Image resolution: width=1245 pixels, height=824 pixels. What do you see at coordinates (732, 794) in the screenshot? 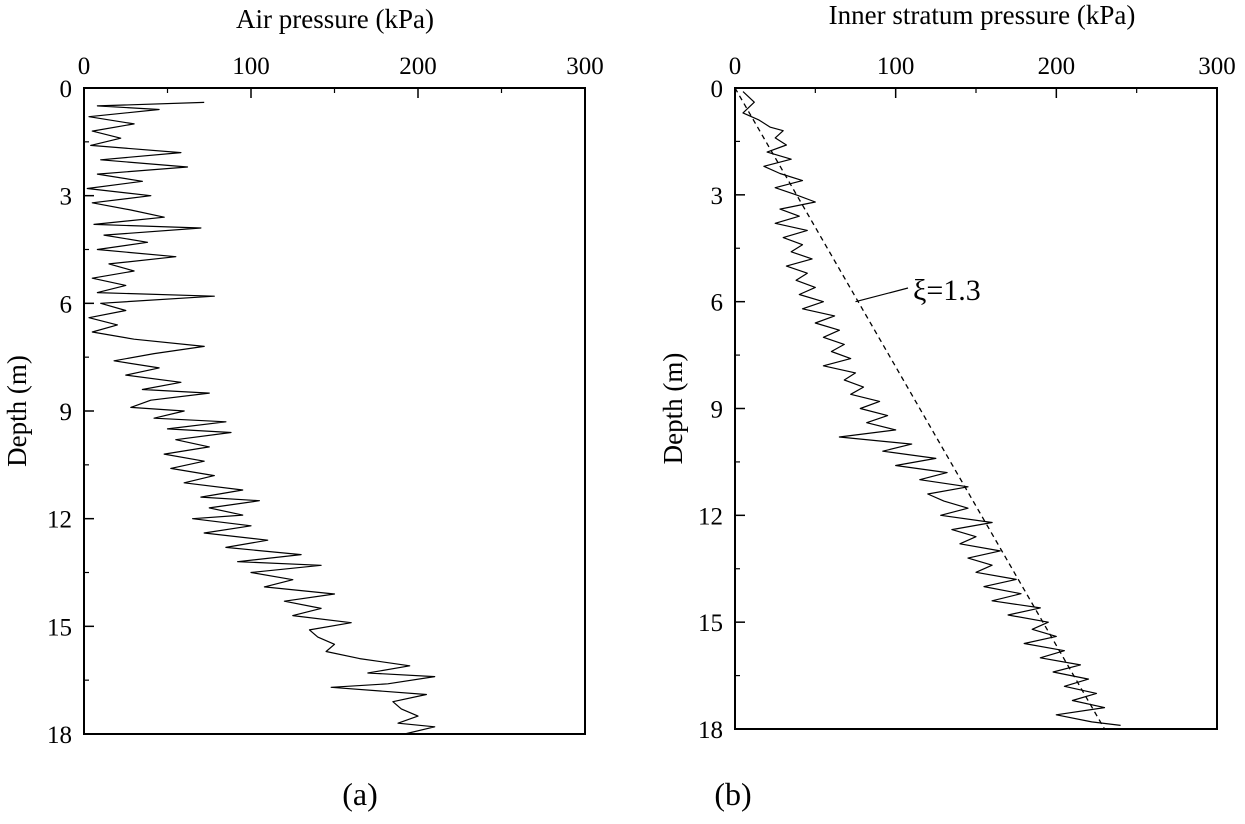
I see `panel-label: (b)` at bounding box center [732, 794].